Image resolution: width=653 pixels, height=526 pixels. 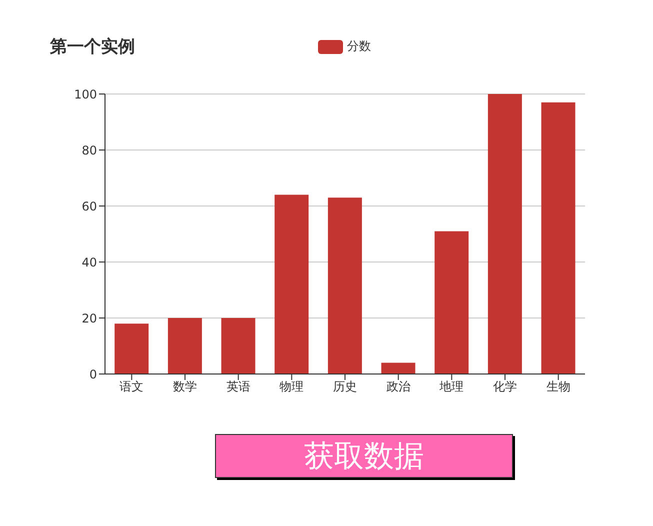 What do you see at coordinates (359, 46) in the screenshot?
I see `legend-label: 分数` at bounding box center [359, 46].